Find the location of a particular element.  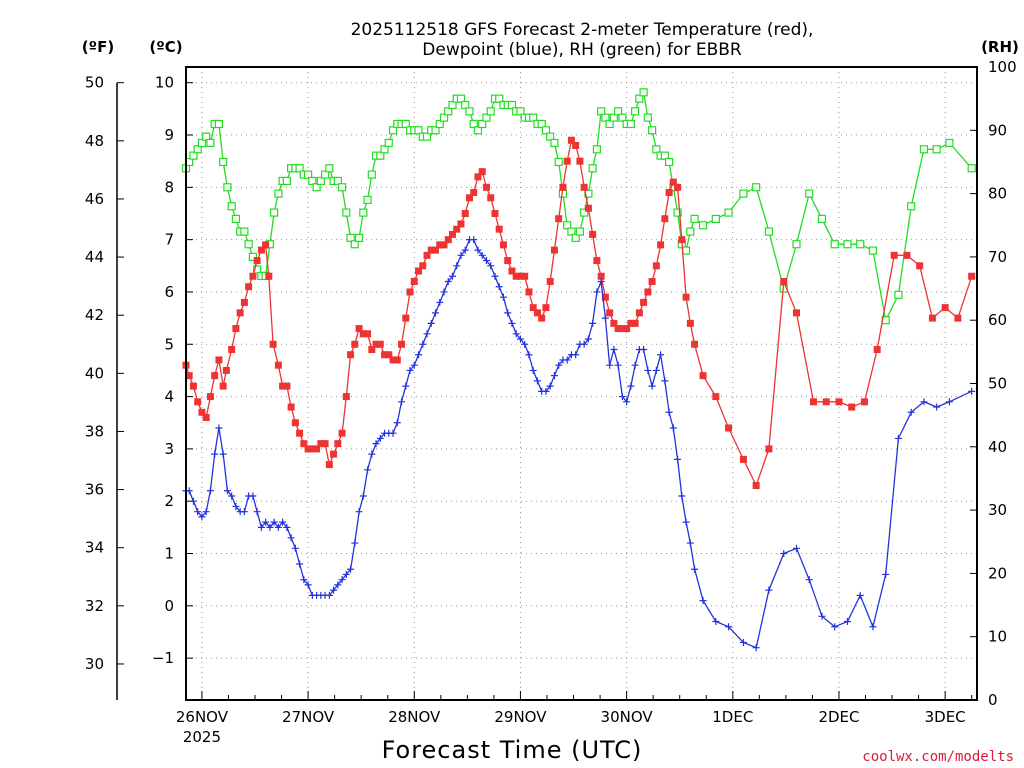

rh-tick-label: 80 is located at coordinates (997, 194).